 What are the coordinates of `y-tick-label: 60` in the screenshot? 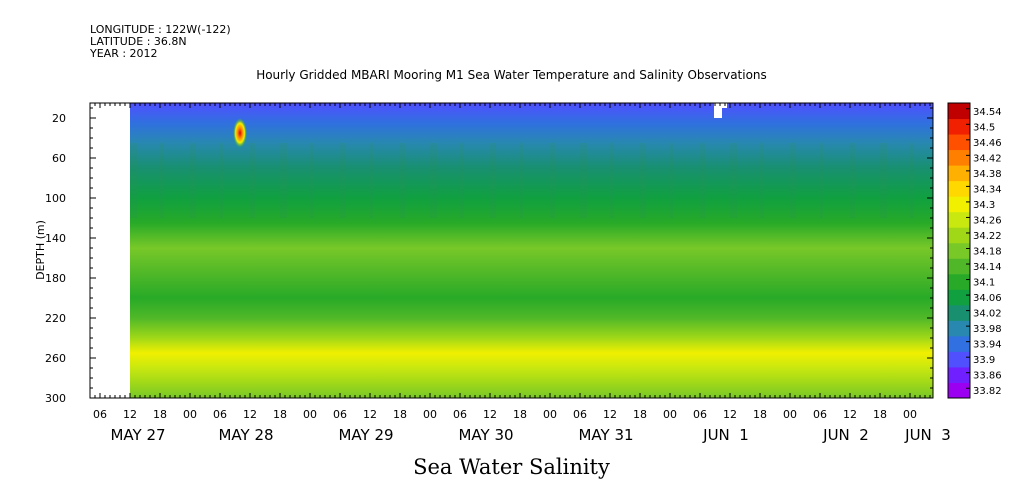 It's located at (59, 158).